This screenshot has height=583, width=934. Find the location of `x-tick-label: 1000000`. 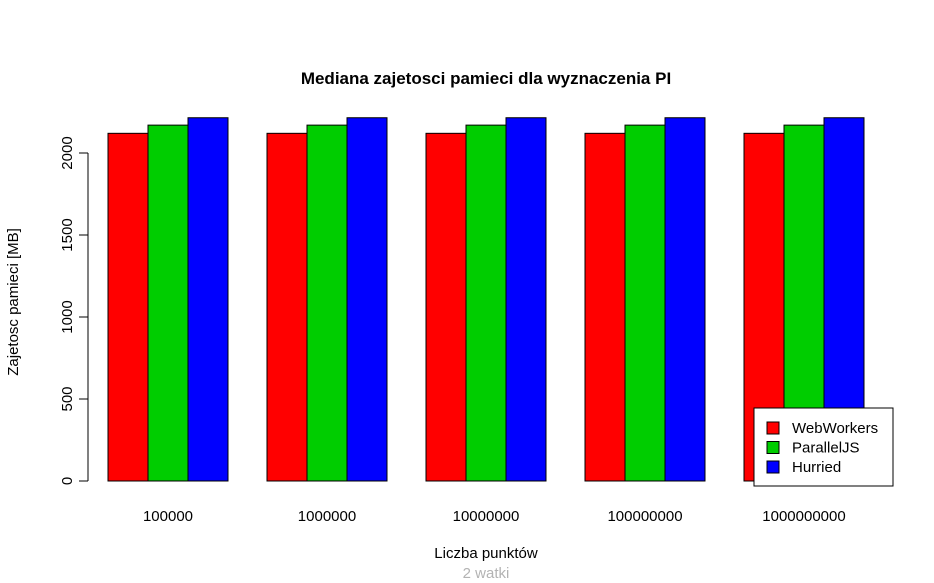

x-tick-label: 1000000 is located at coordinates (327, 516).